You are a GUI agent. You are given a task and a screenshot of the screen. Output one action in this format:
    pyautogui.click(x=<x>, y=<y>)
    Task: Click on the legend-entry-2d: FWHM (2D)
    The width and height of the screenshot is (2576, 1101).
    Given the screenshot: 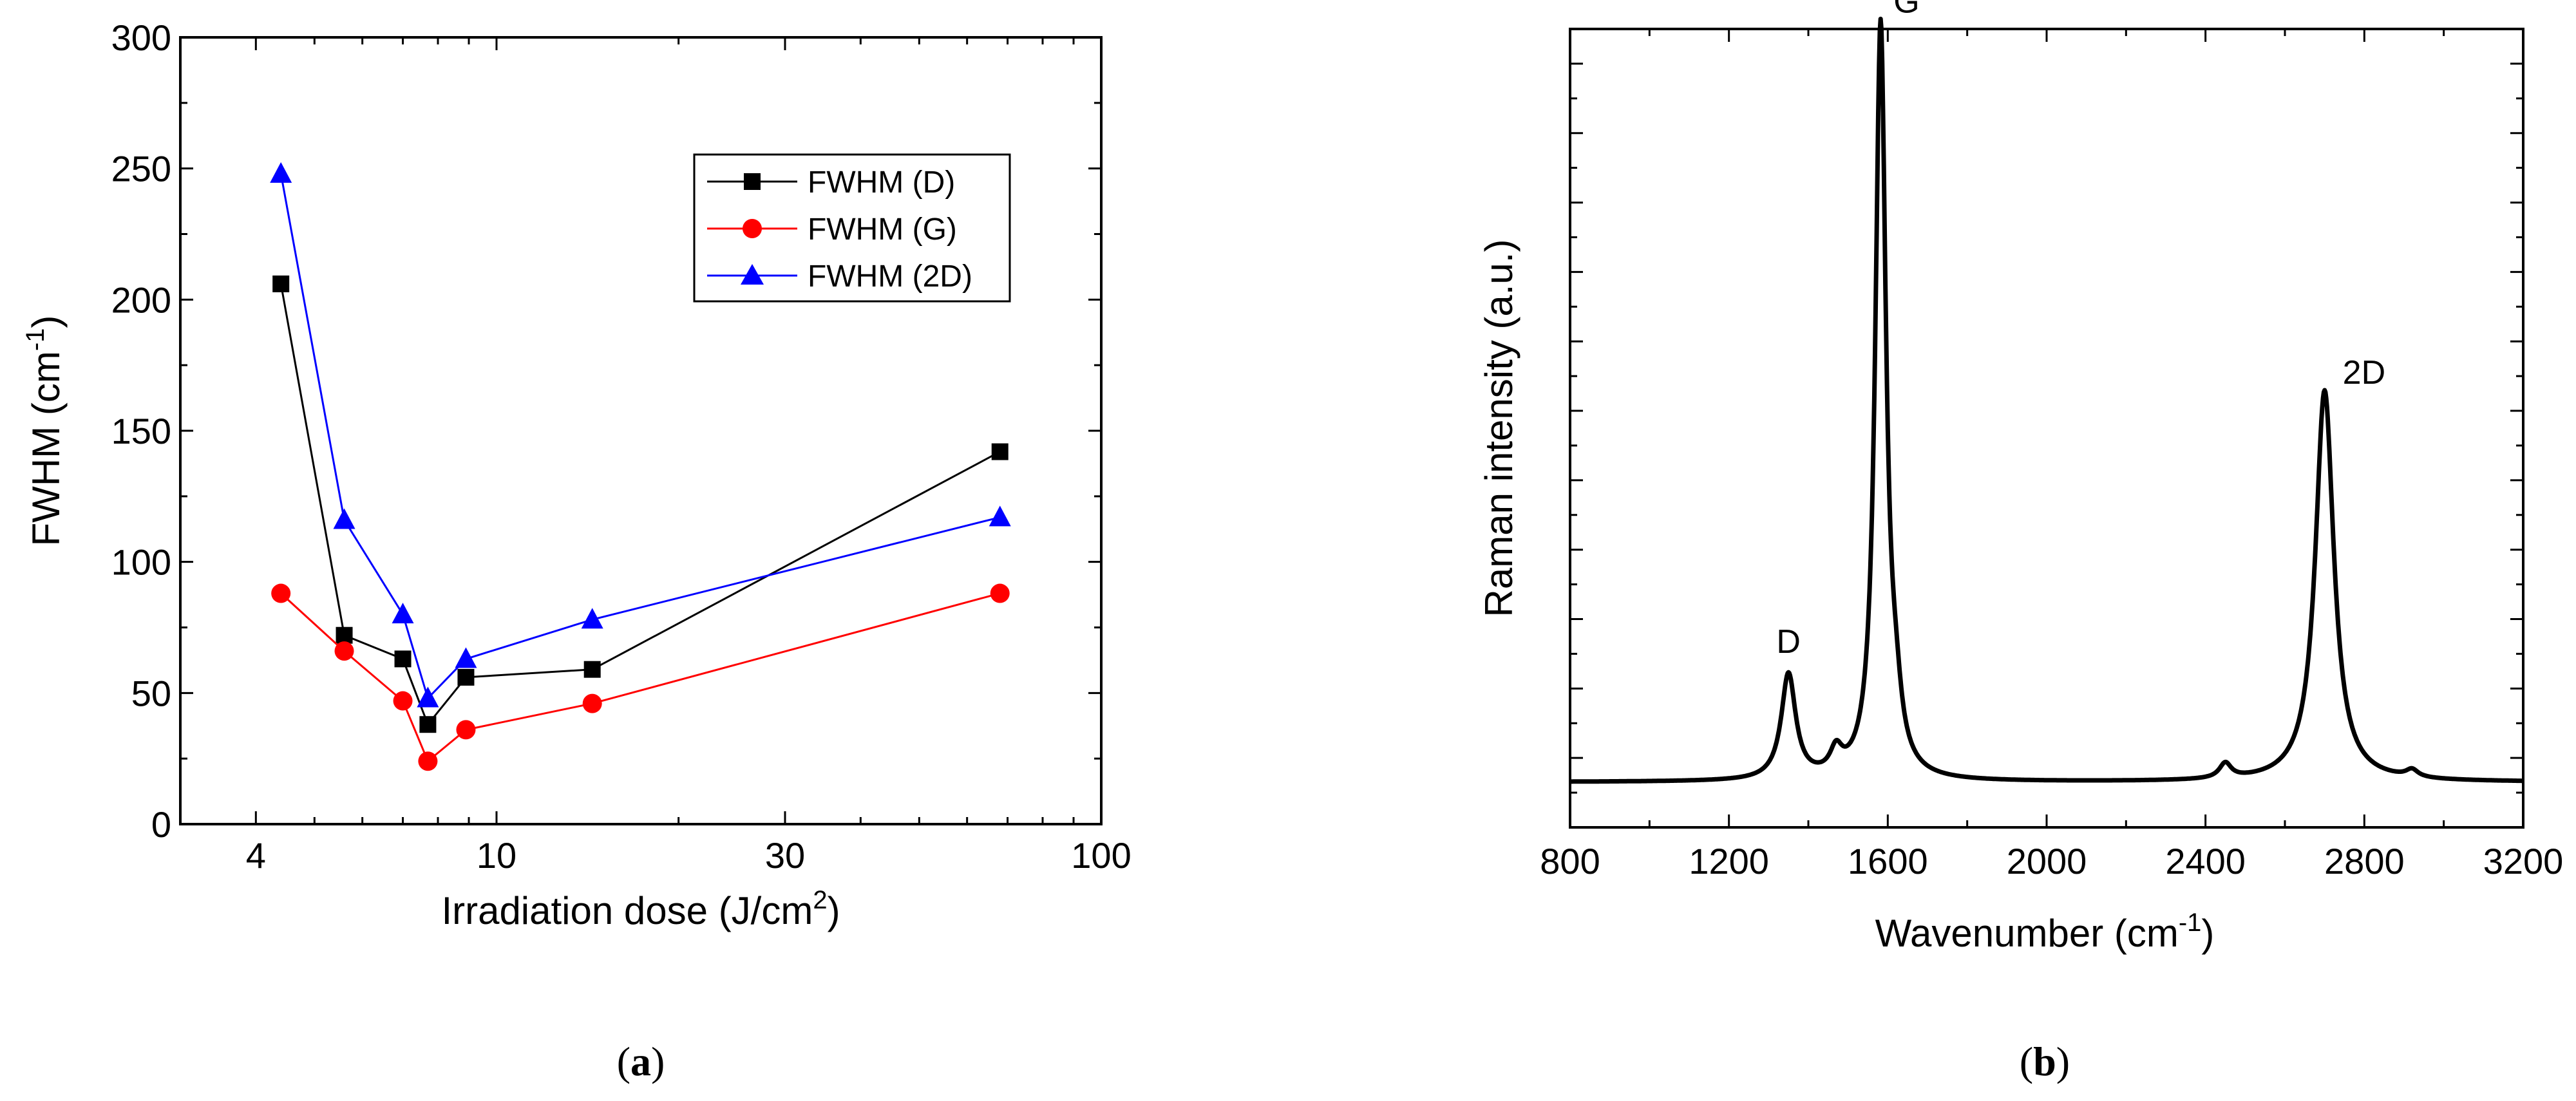 What is the action you would take?
    pyautogui.click(x=840, y=276)
    